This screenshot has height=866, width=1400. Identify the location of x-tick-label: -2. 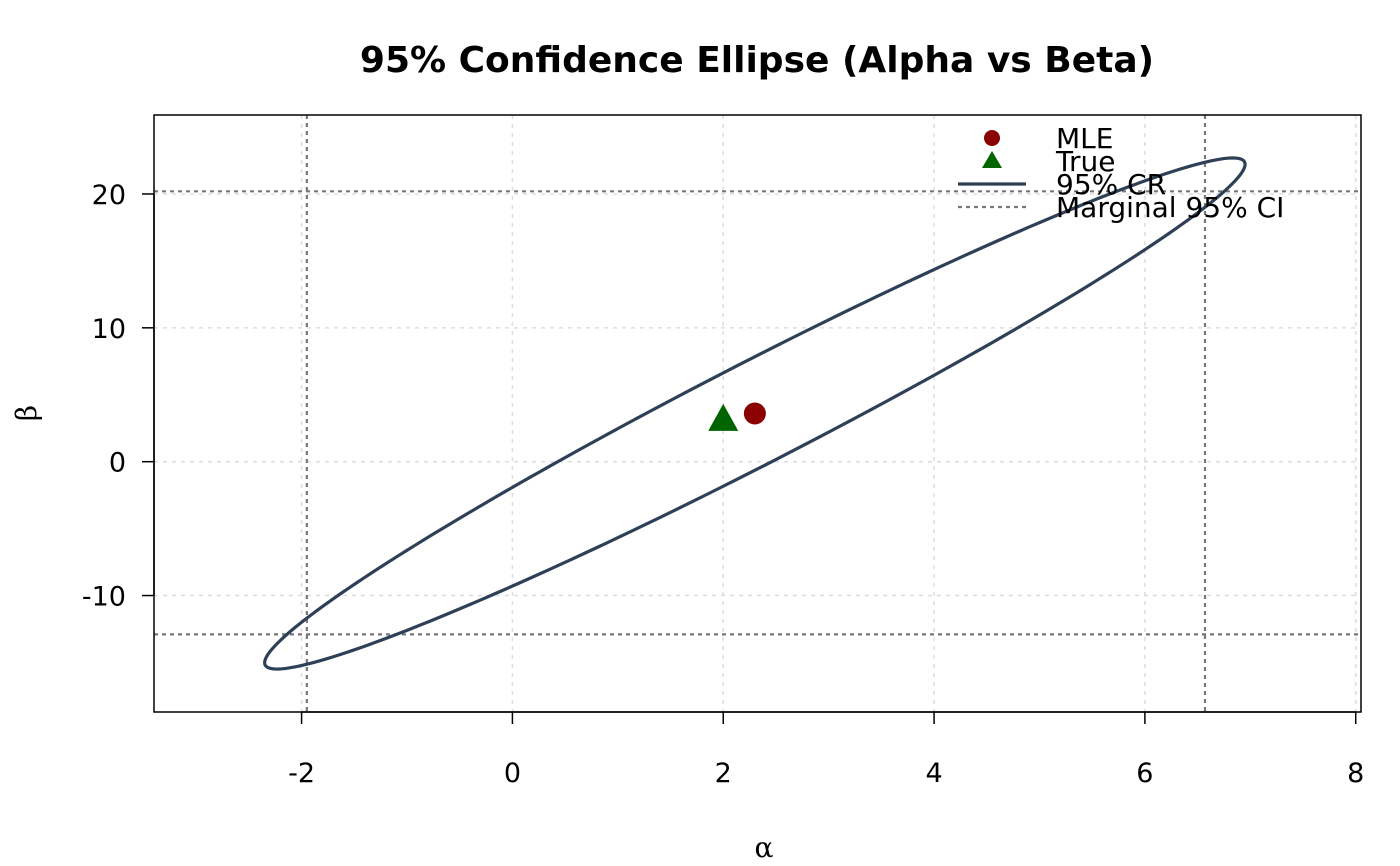
(301, 773).